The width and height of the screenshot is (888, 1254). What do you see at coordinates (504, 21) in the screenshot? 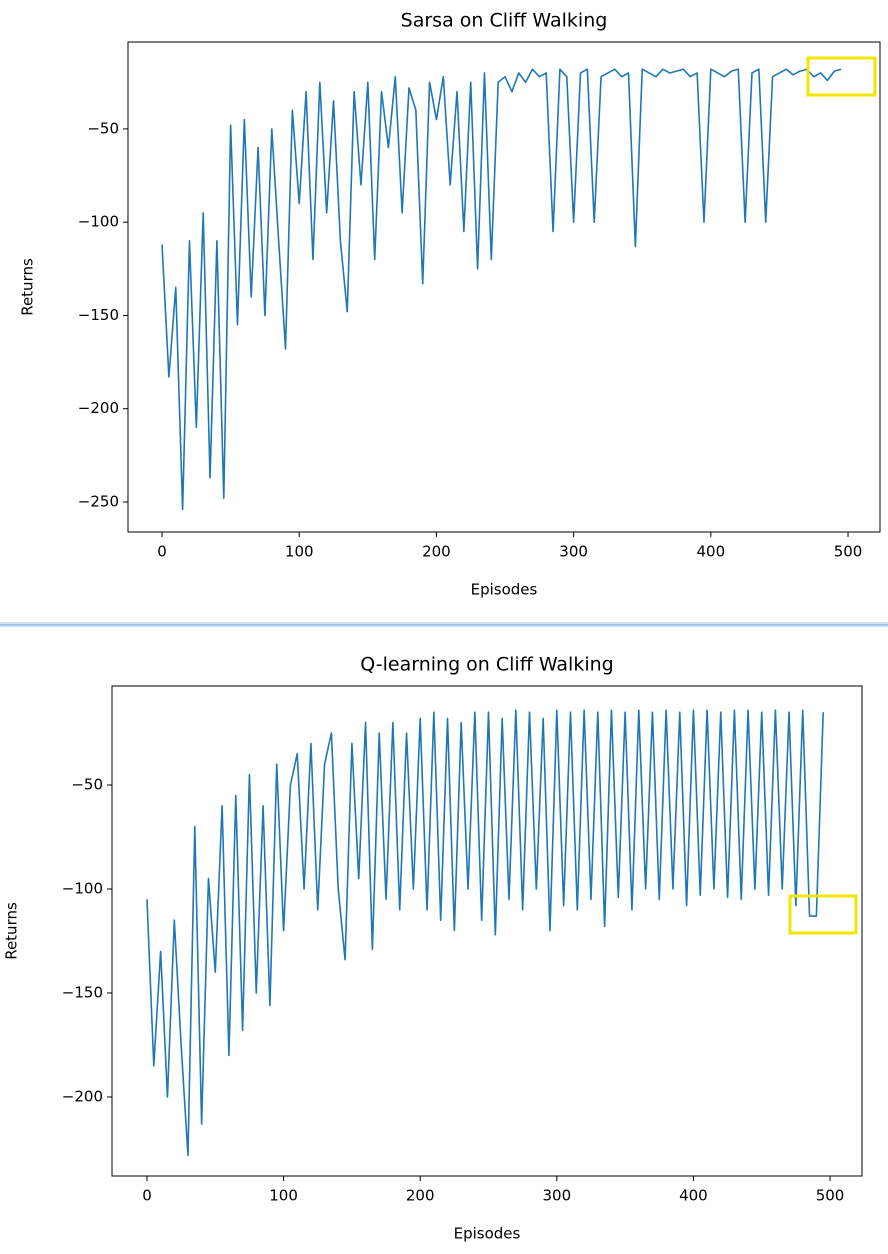
I see `chart-title: Sarsa on Cliff Walking` at bounding box center [504, 21].